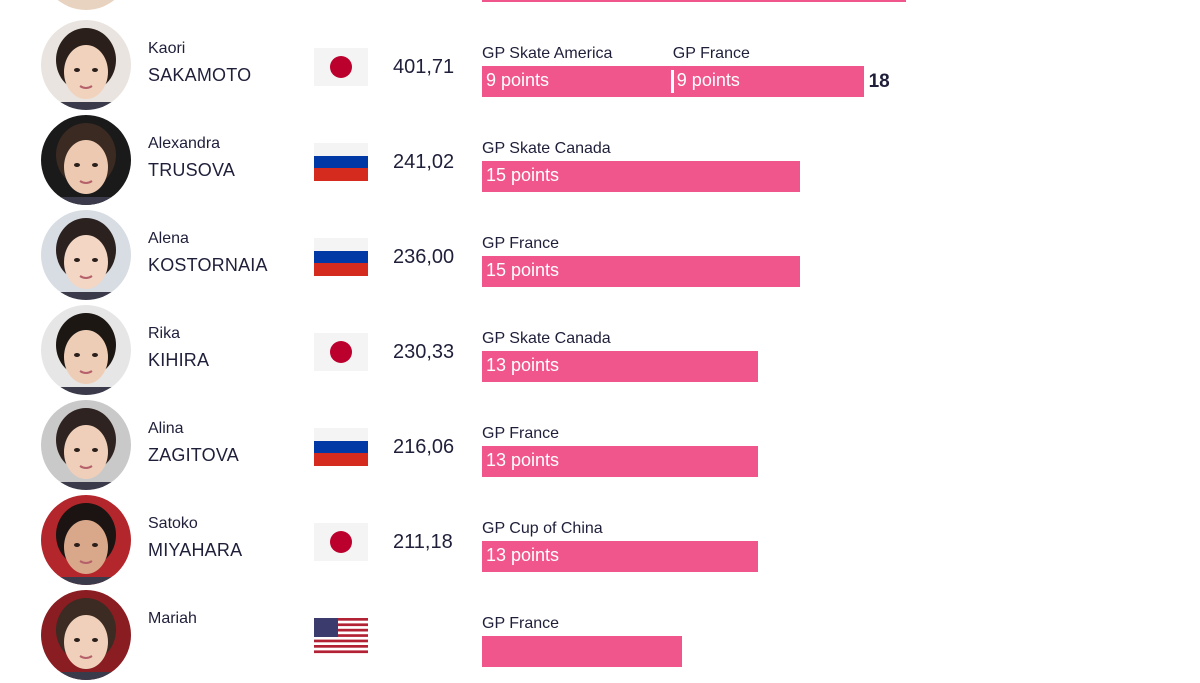 The width and height of the screenshot is (1200, 683). What do you see at coordinates (179, 360) in the screenshot?
I see `skater-last-name: KIHIRA` at bounding box center [179, 360].